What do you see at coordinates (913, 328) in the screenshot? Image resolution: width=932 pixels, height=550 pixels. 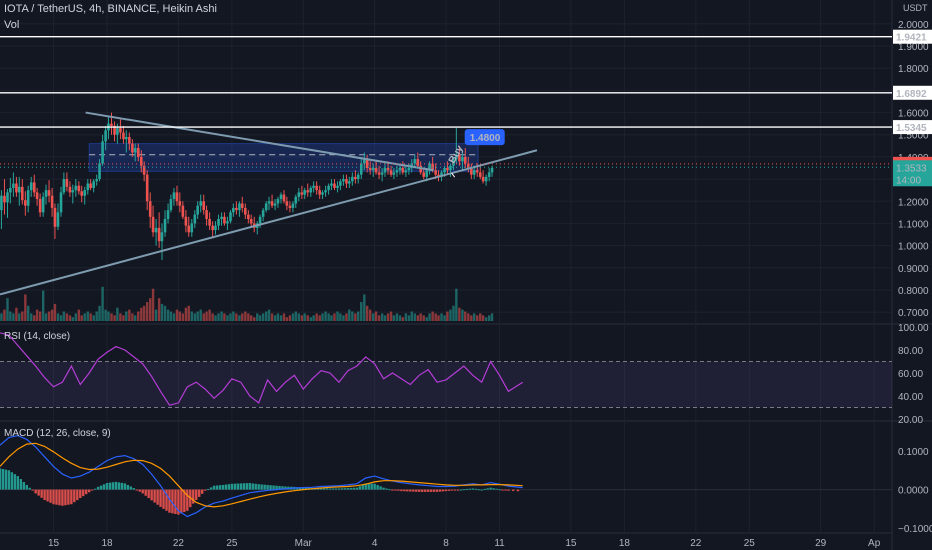 I see `rsi-tick-label: 100.00` at bounding box center [913, 328].